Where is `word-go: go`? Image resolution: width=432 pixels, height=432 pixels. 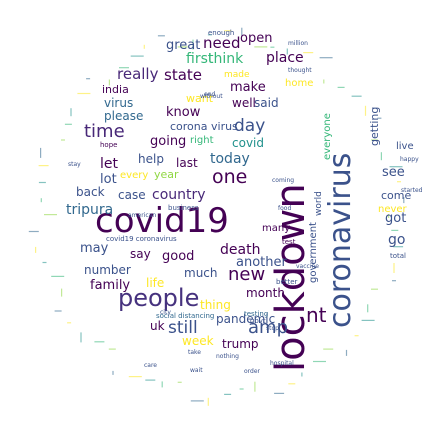 word-go: go is located at coordinates (396, 240).